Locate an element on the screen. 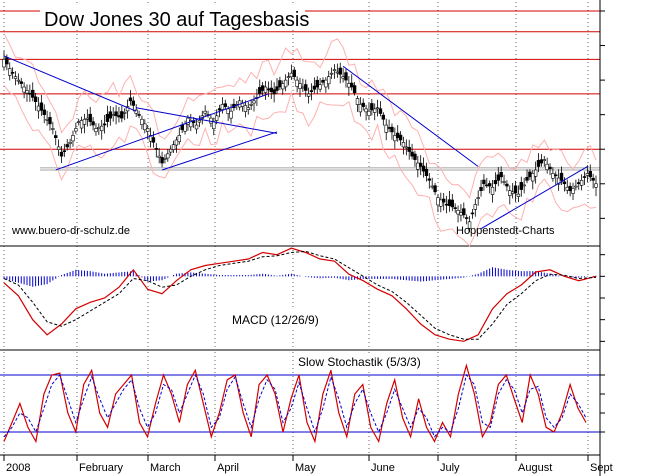 The image size is (660, 476). stoch-d-line is located at coordinates (295, 405).